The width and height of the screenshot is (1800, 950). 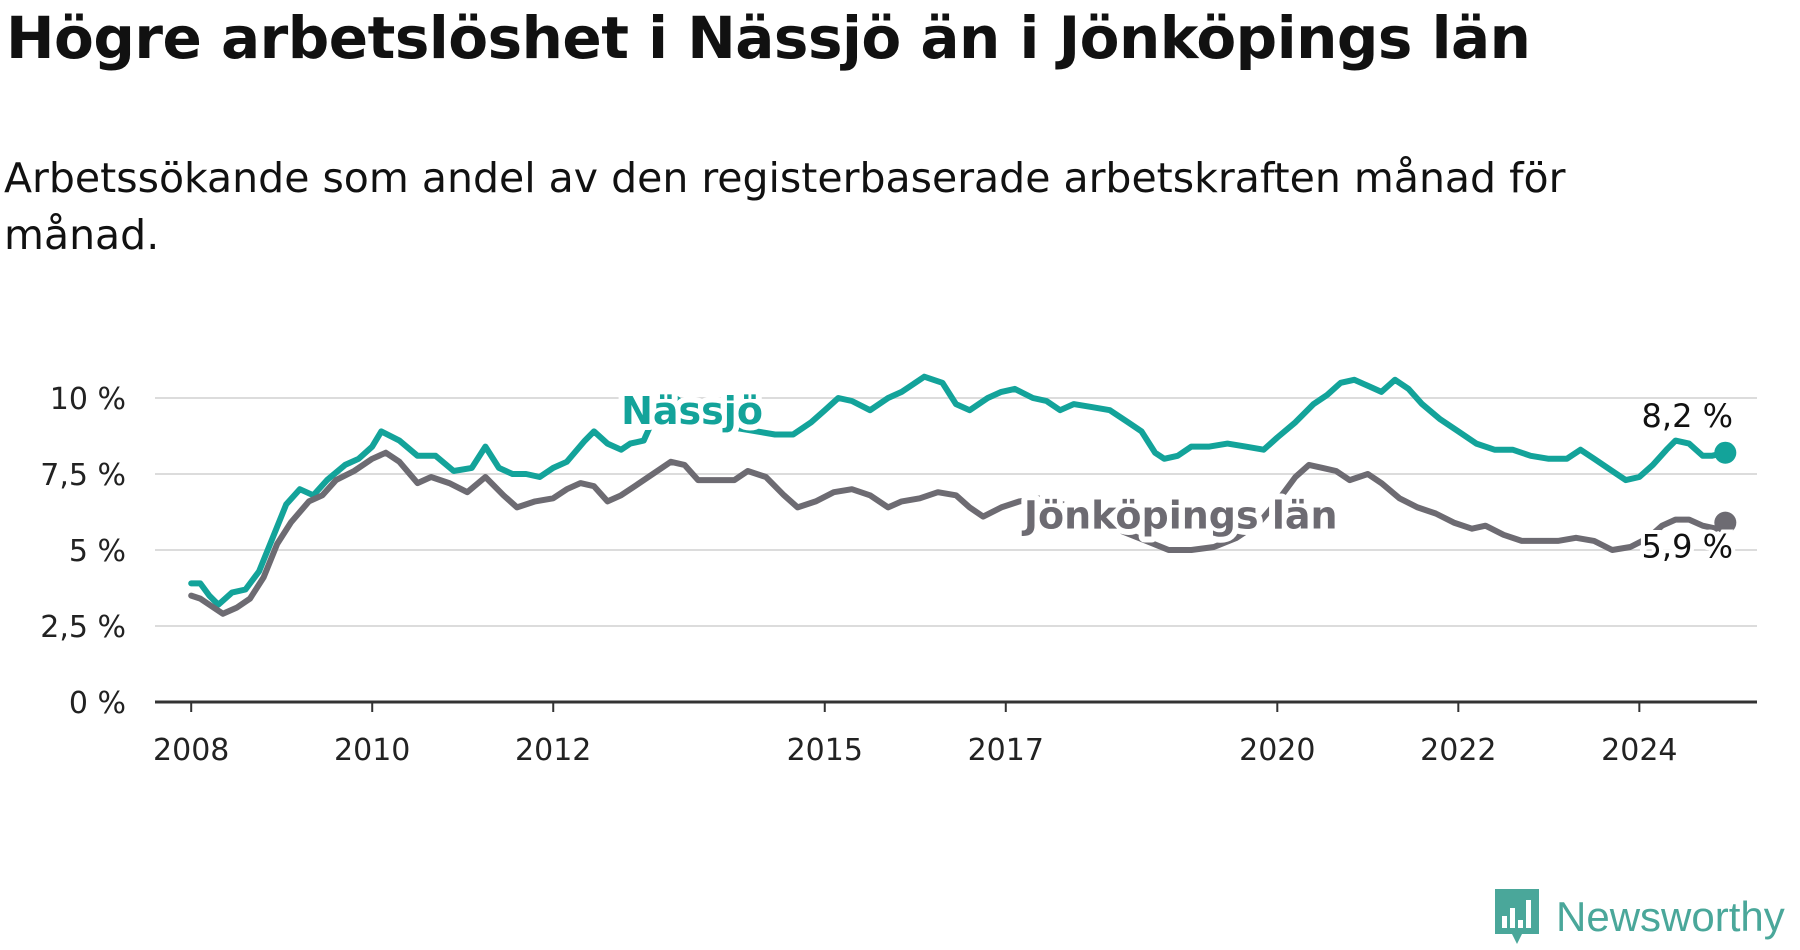 I want to click on series-label-jonkoping: Jönköpings län, so click(x=1179, y=516).